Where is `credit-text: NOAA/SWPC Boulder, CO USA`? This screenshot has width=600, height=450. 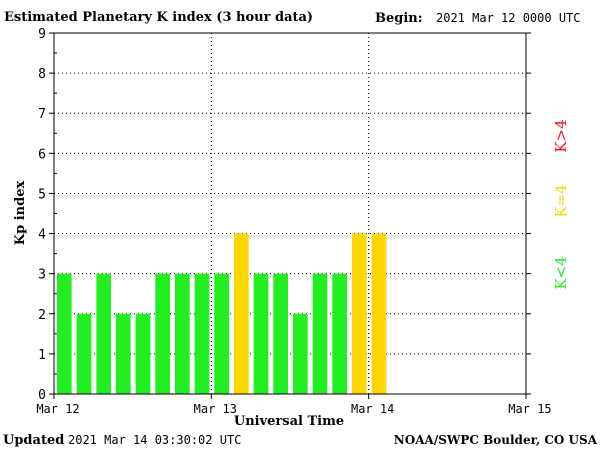
credit-text: NOAA/SWPC Boulder, CO USA is located at coordinates (496, 440).